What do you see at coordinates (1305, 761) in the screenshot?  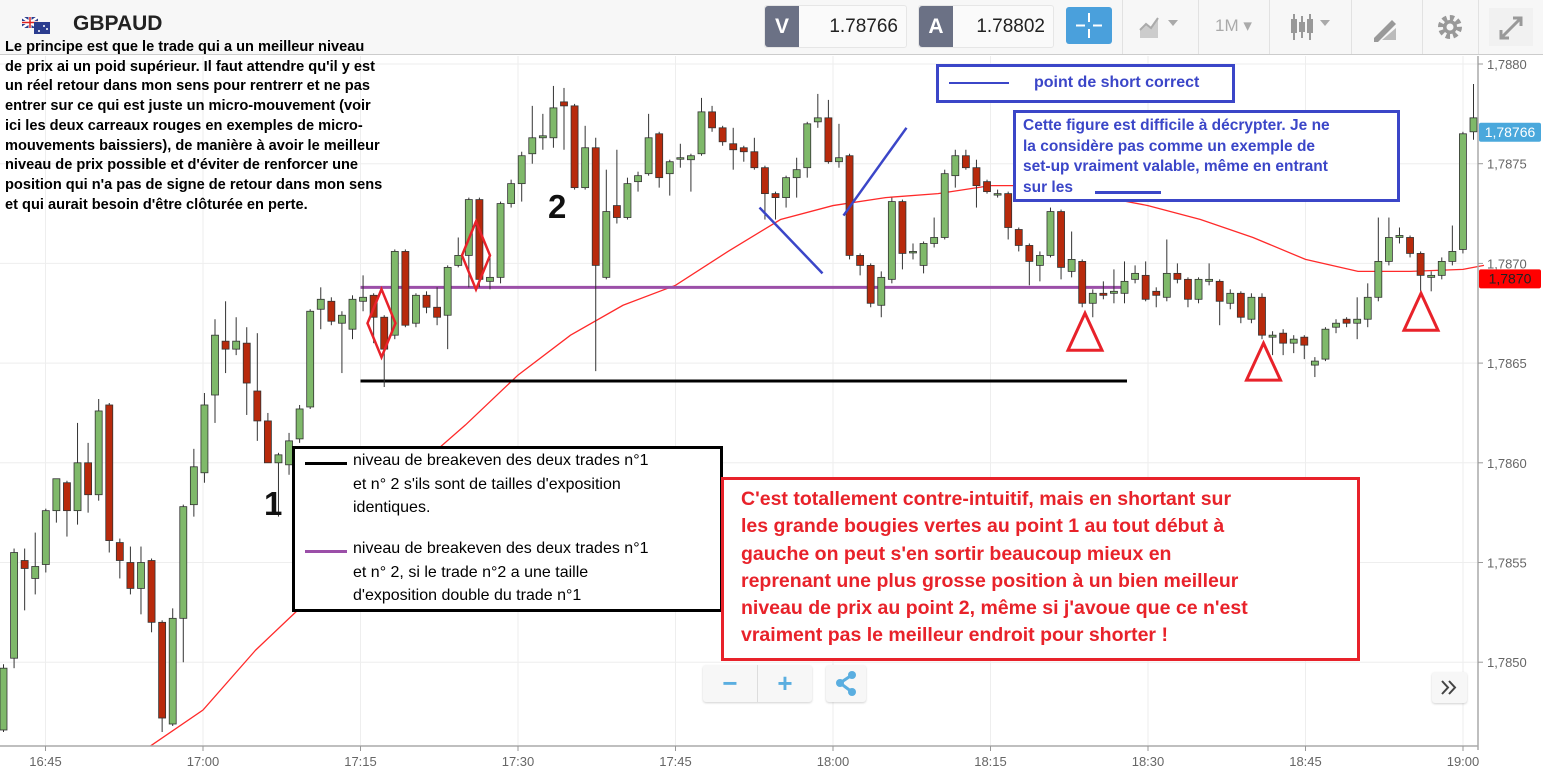 I see `x-tick-label: 18:45` at bounding box center [1305, 761].